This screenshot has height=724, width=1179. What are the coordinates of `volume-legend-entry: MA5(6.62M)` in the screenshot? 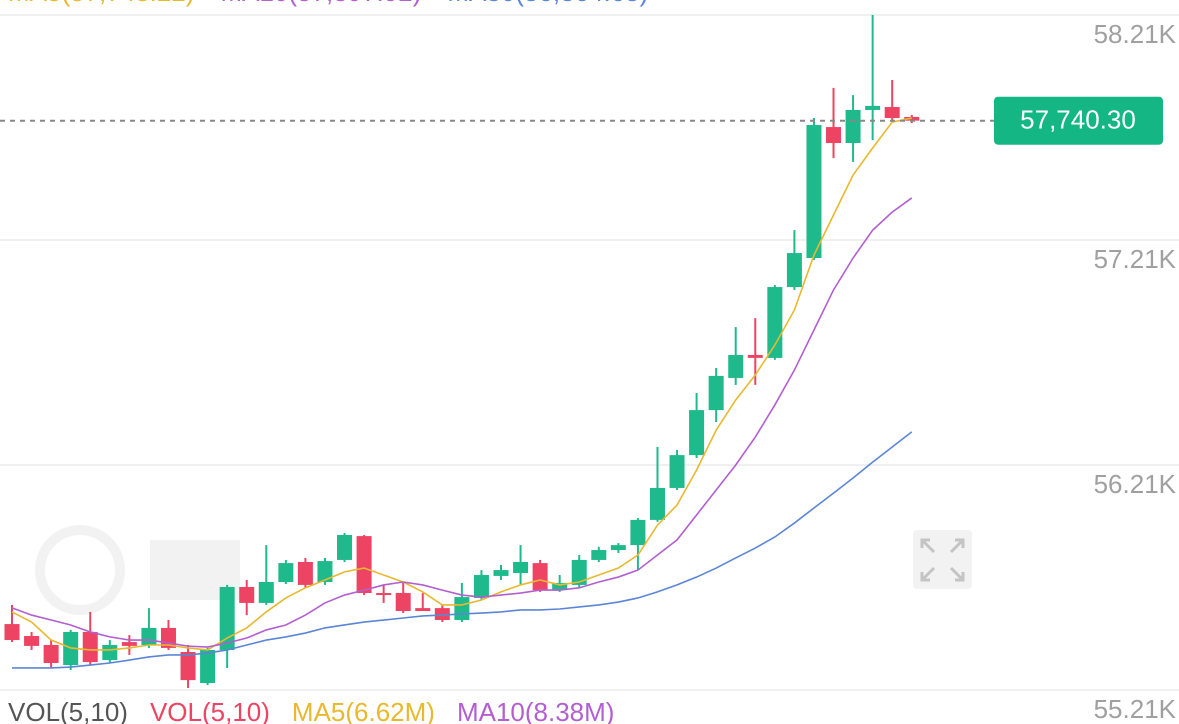 It's located at (363, 710).